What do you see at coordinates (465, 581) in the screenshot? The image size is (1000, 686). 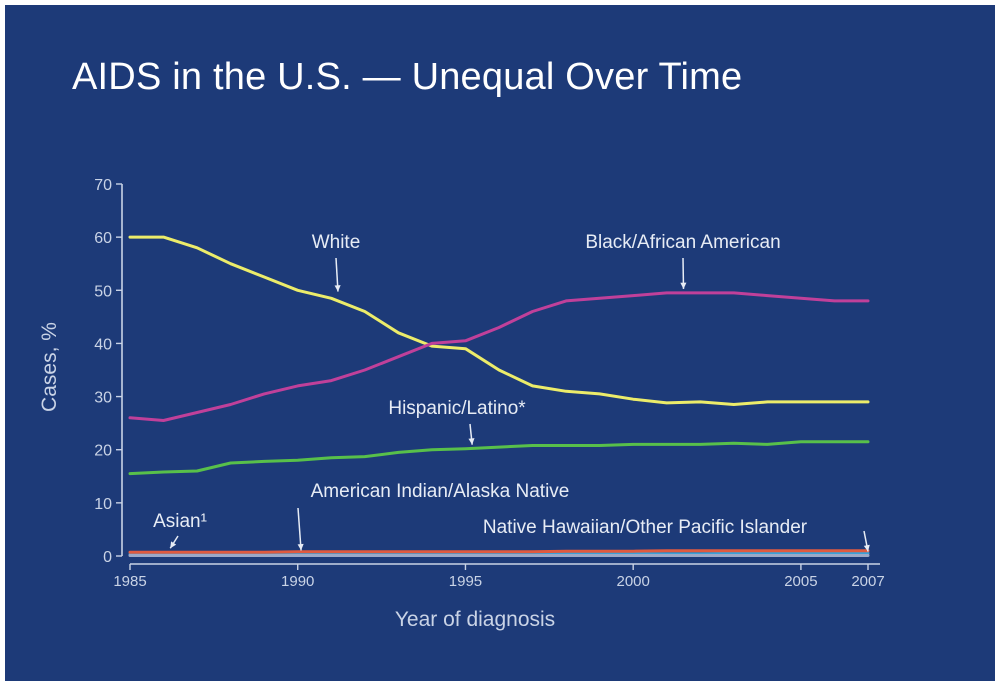 I see `x-tick-label: 1995` at bounding box center [465, 581].